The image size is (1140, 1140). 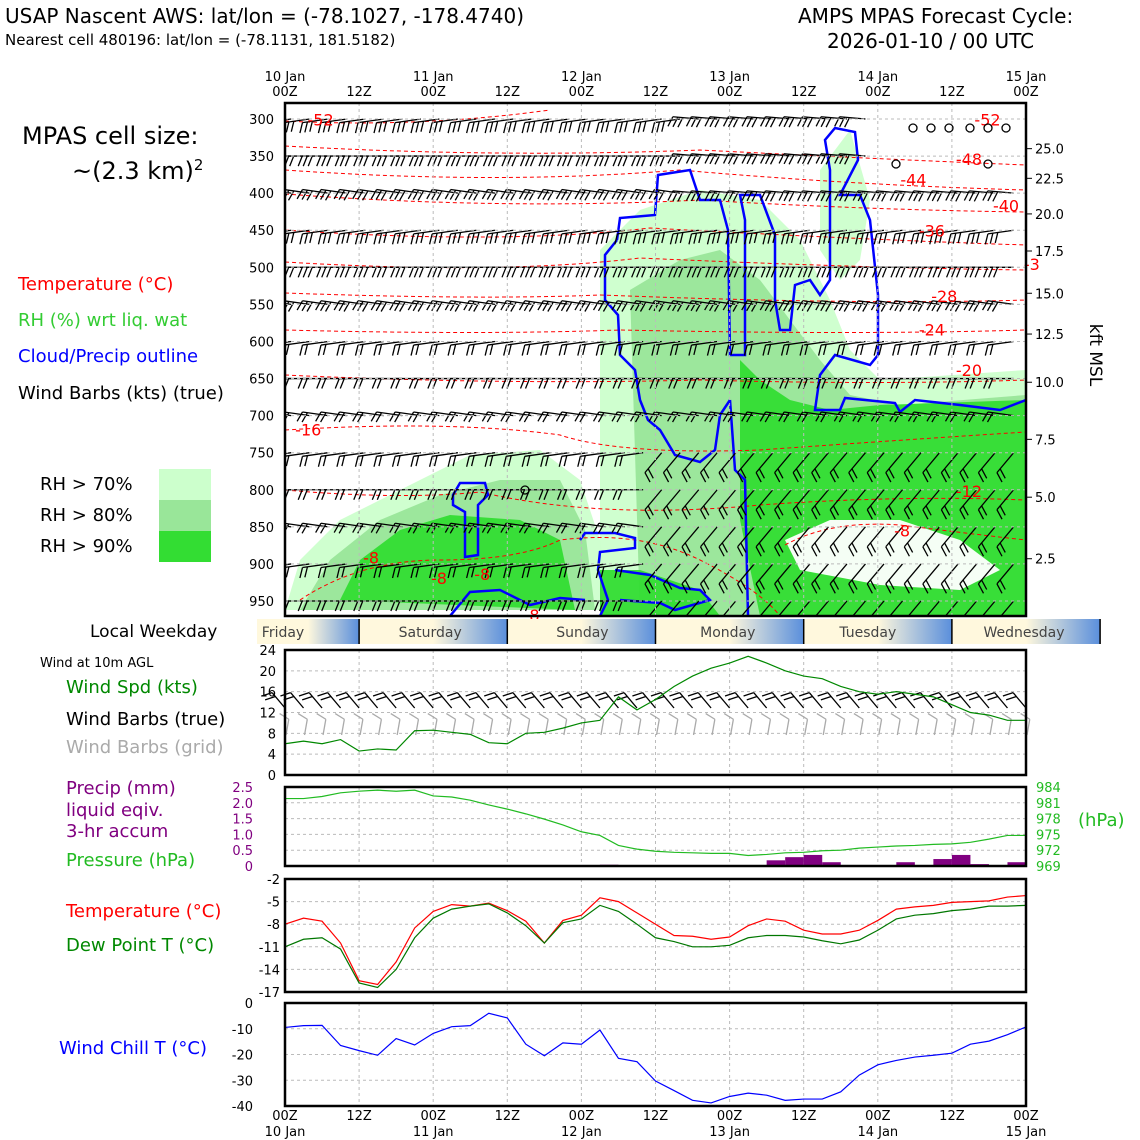 What do you see at coordinates (352, 700) in the screenshot?
I see `barb-shaft` at bounding box center [352, 700].